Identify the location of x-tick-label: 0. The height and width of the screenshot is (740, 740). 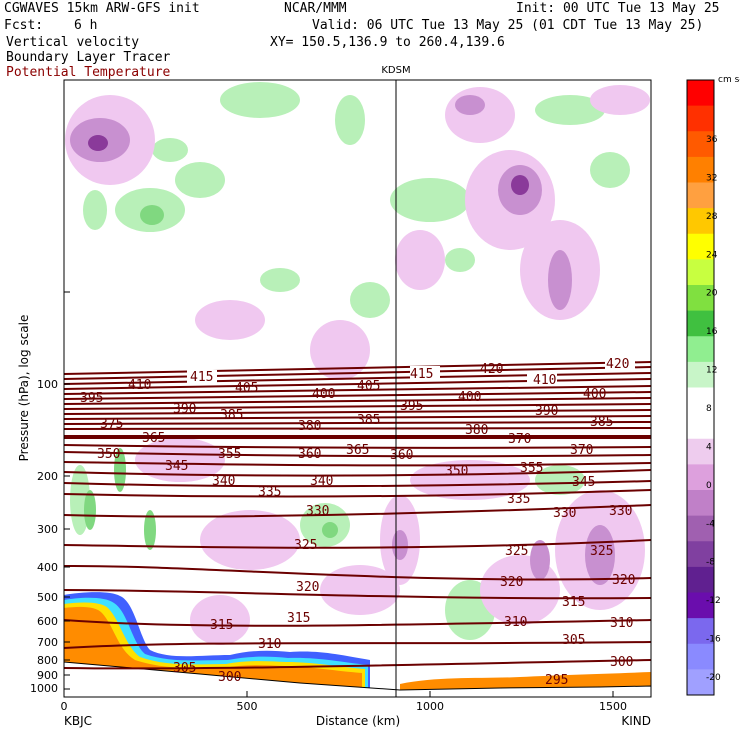
(64, 706).